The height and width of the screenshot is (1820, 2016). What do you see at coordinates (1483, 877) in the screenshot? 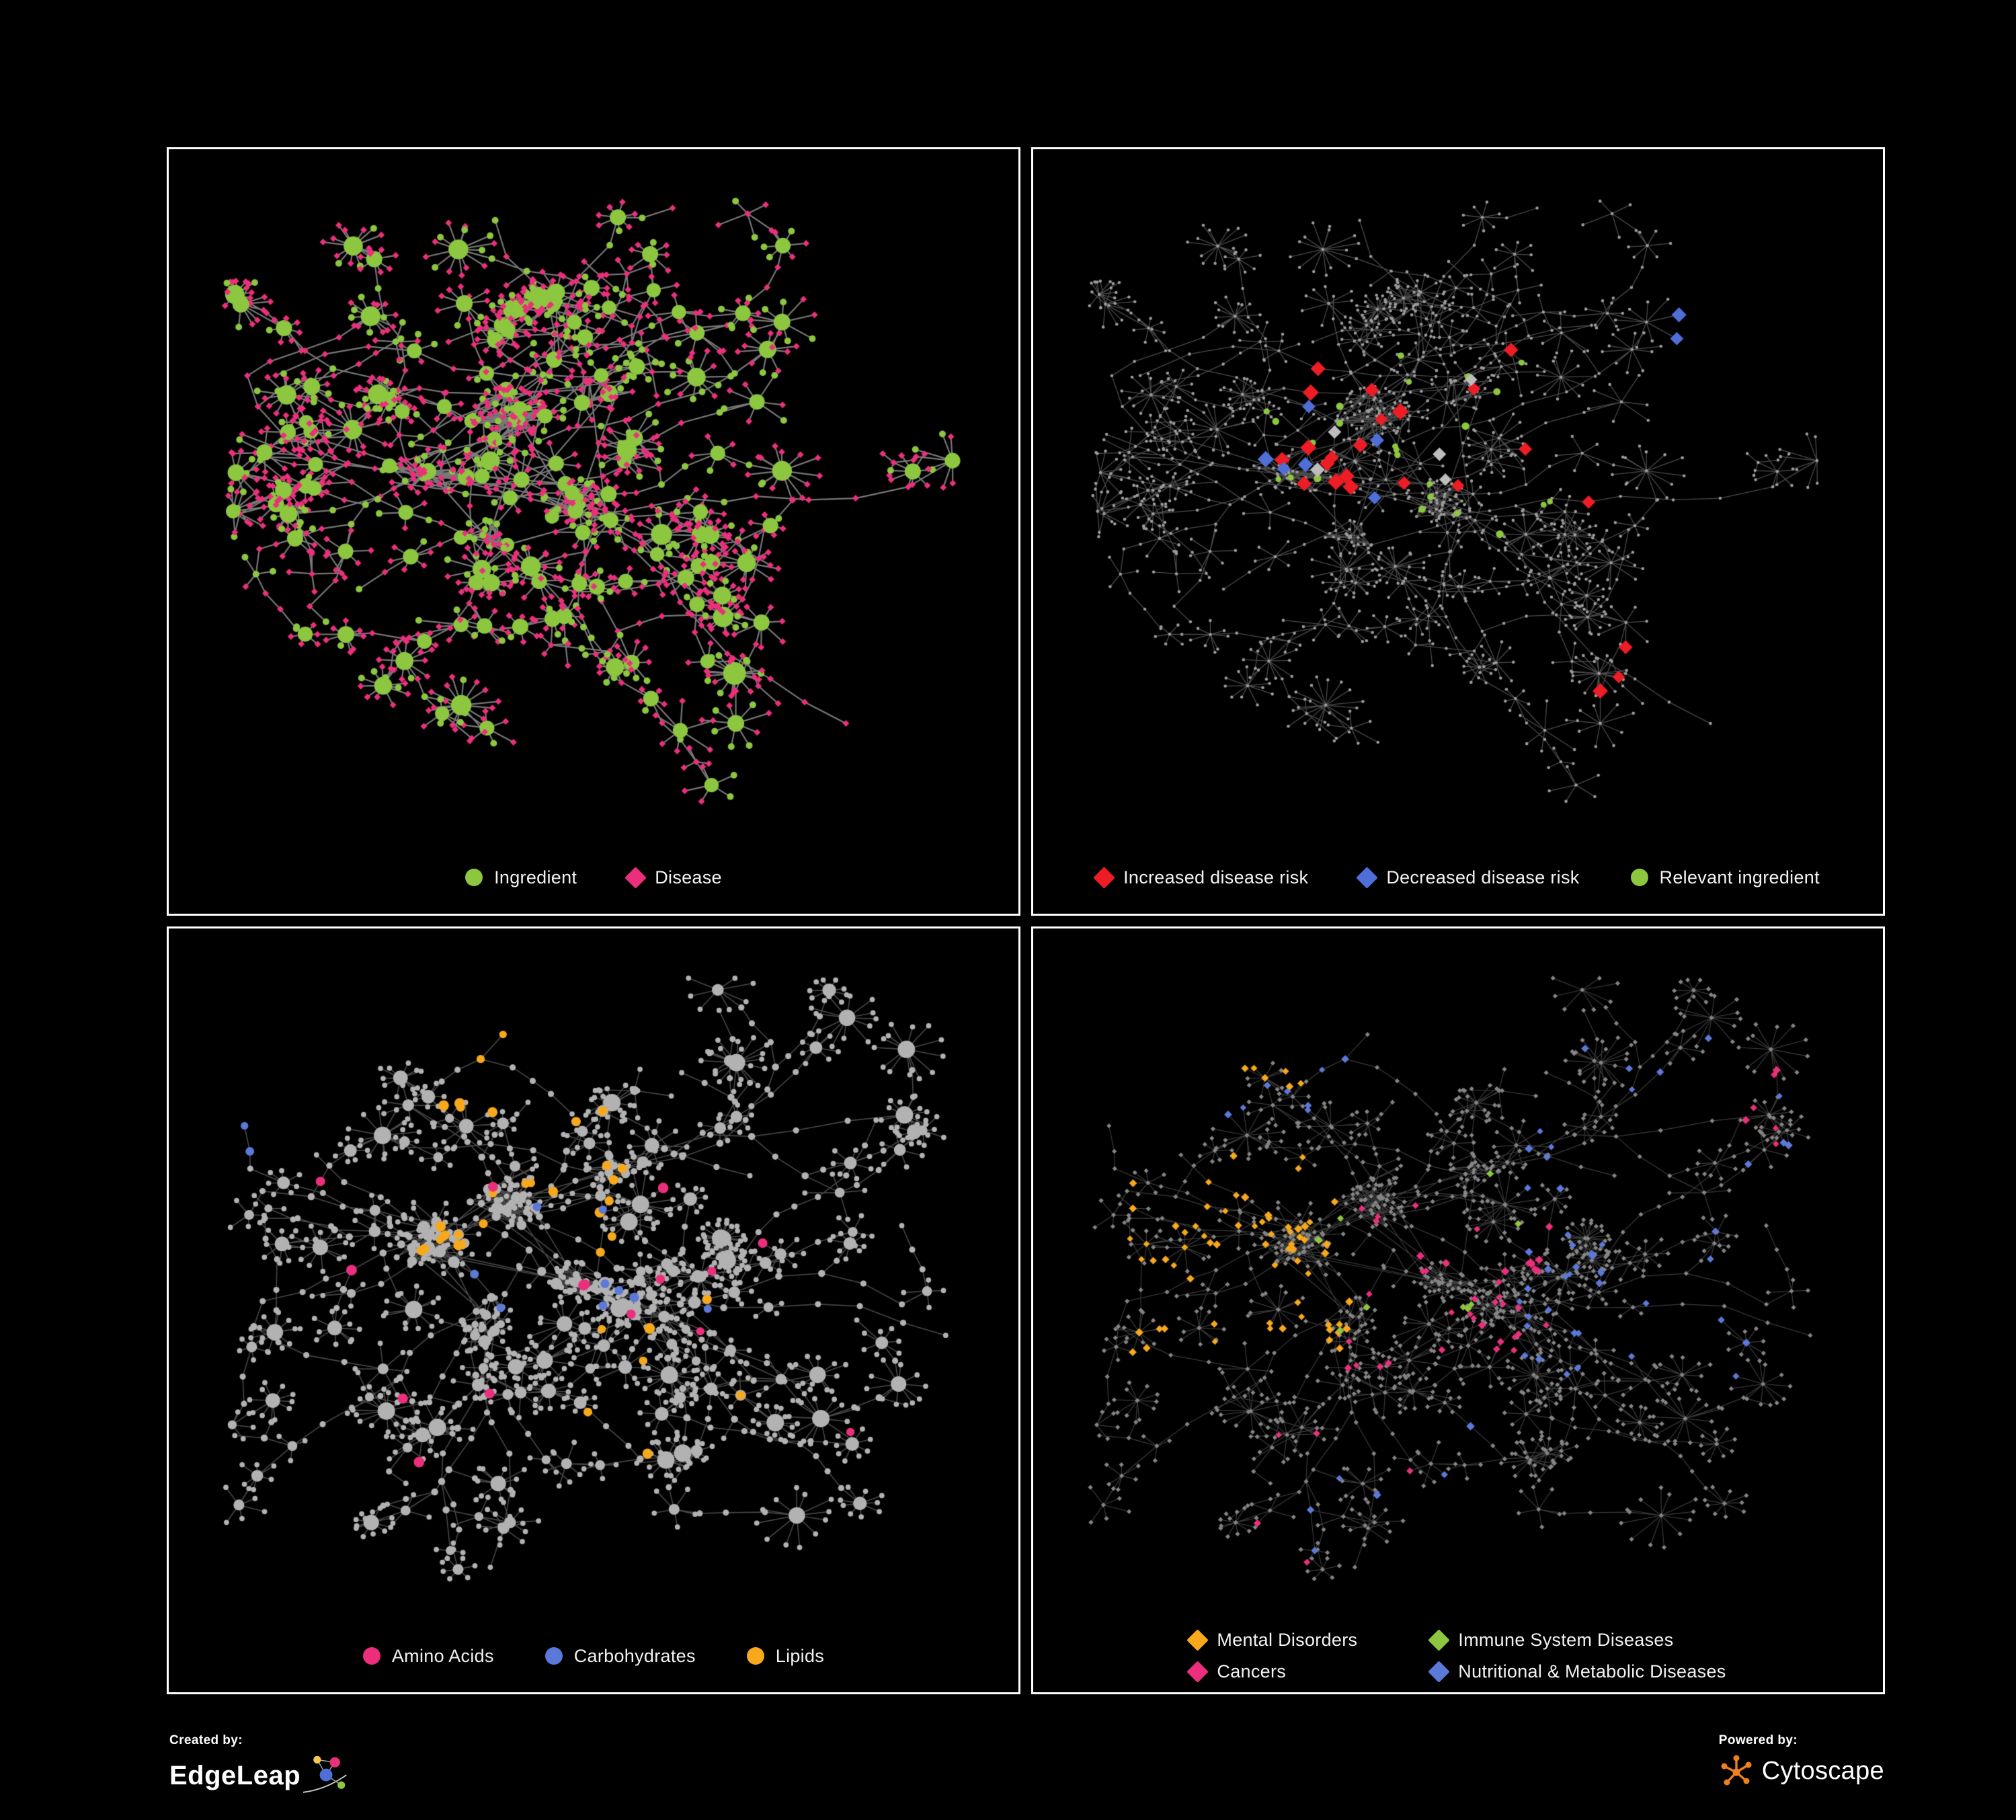
I see `legend-label-decreased-risk: Decreased disease risk` at bounding box center [1483, 877].